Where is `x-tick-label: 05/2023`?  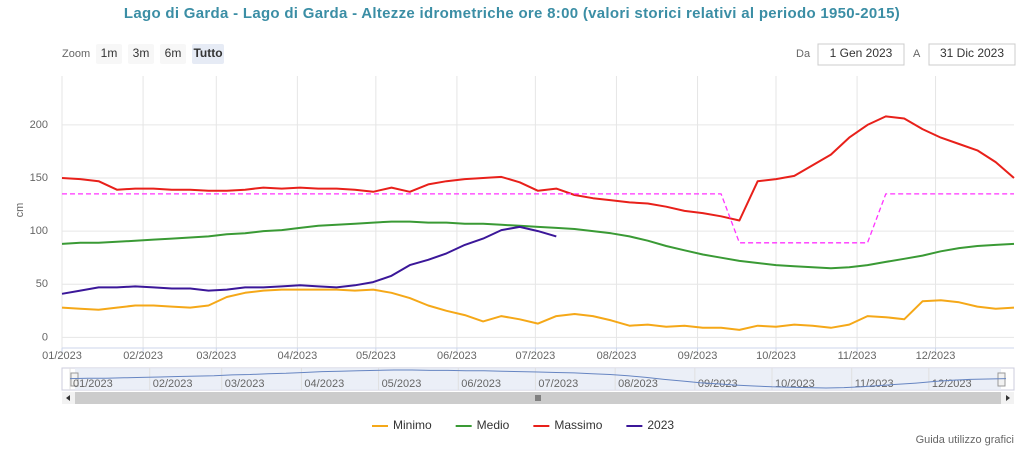 x-tick-label: 05/2023 is located at coordinates (376, 356).